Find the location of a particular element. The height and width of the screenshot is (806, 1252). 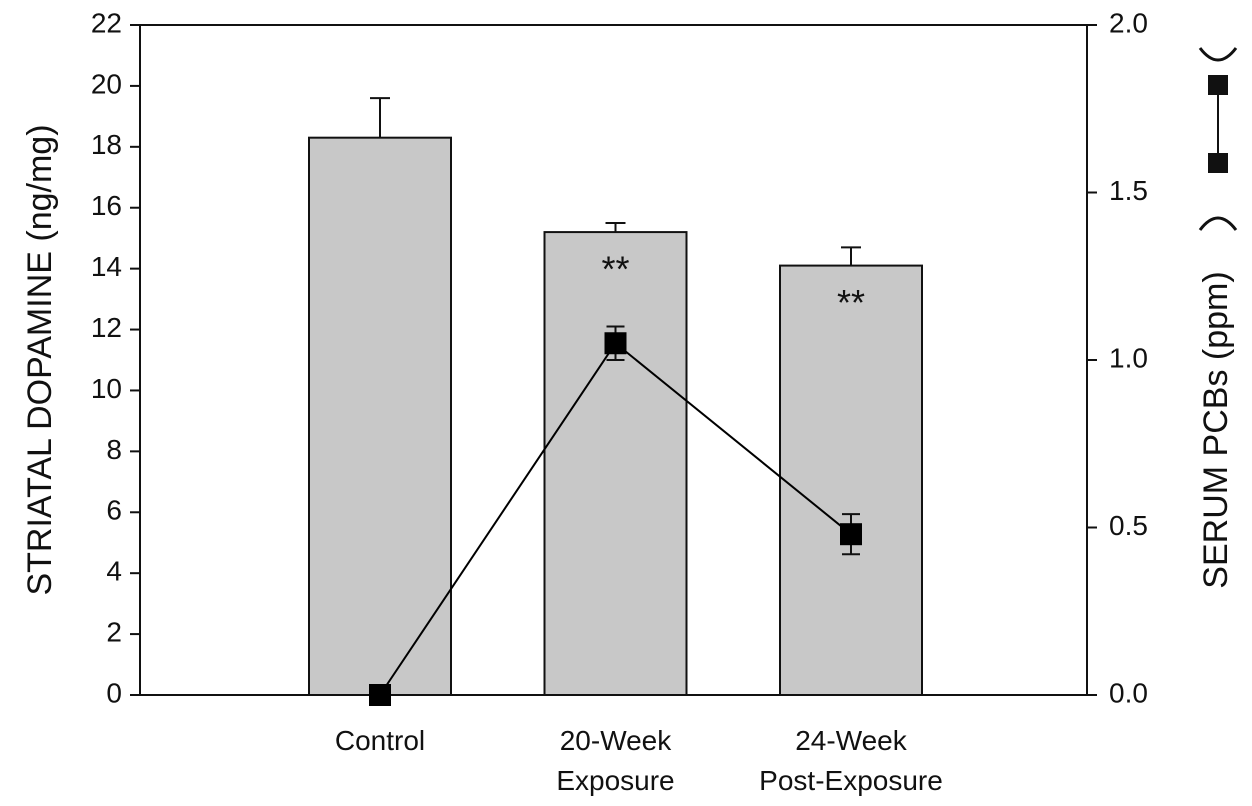

y-tick-label: 14 is located at coordinates (106, 266).